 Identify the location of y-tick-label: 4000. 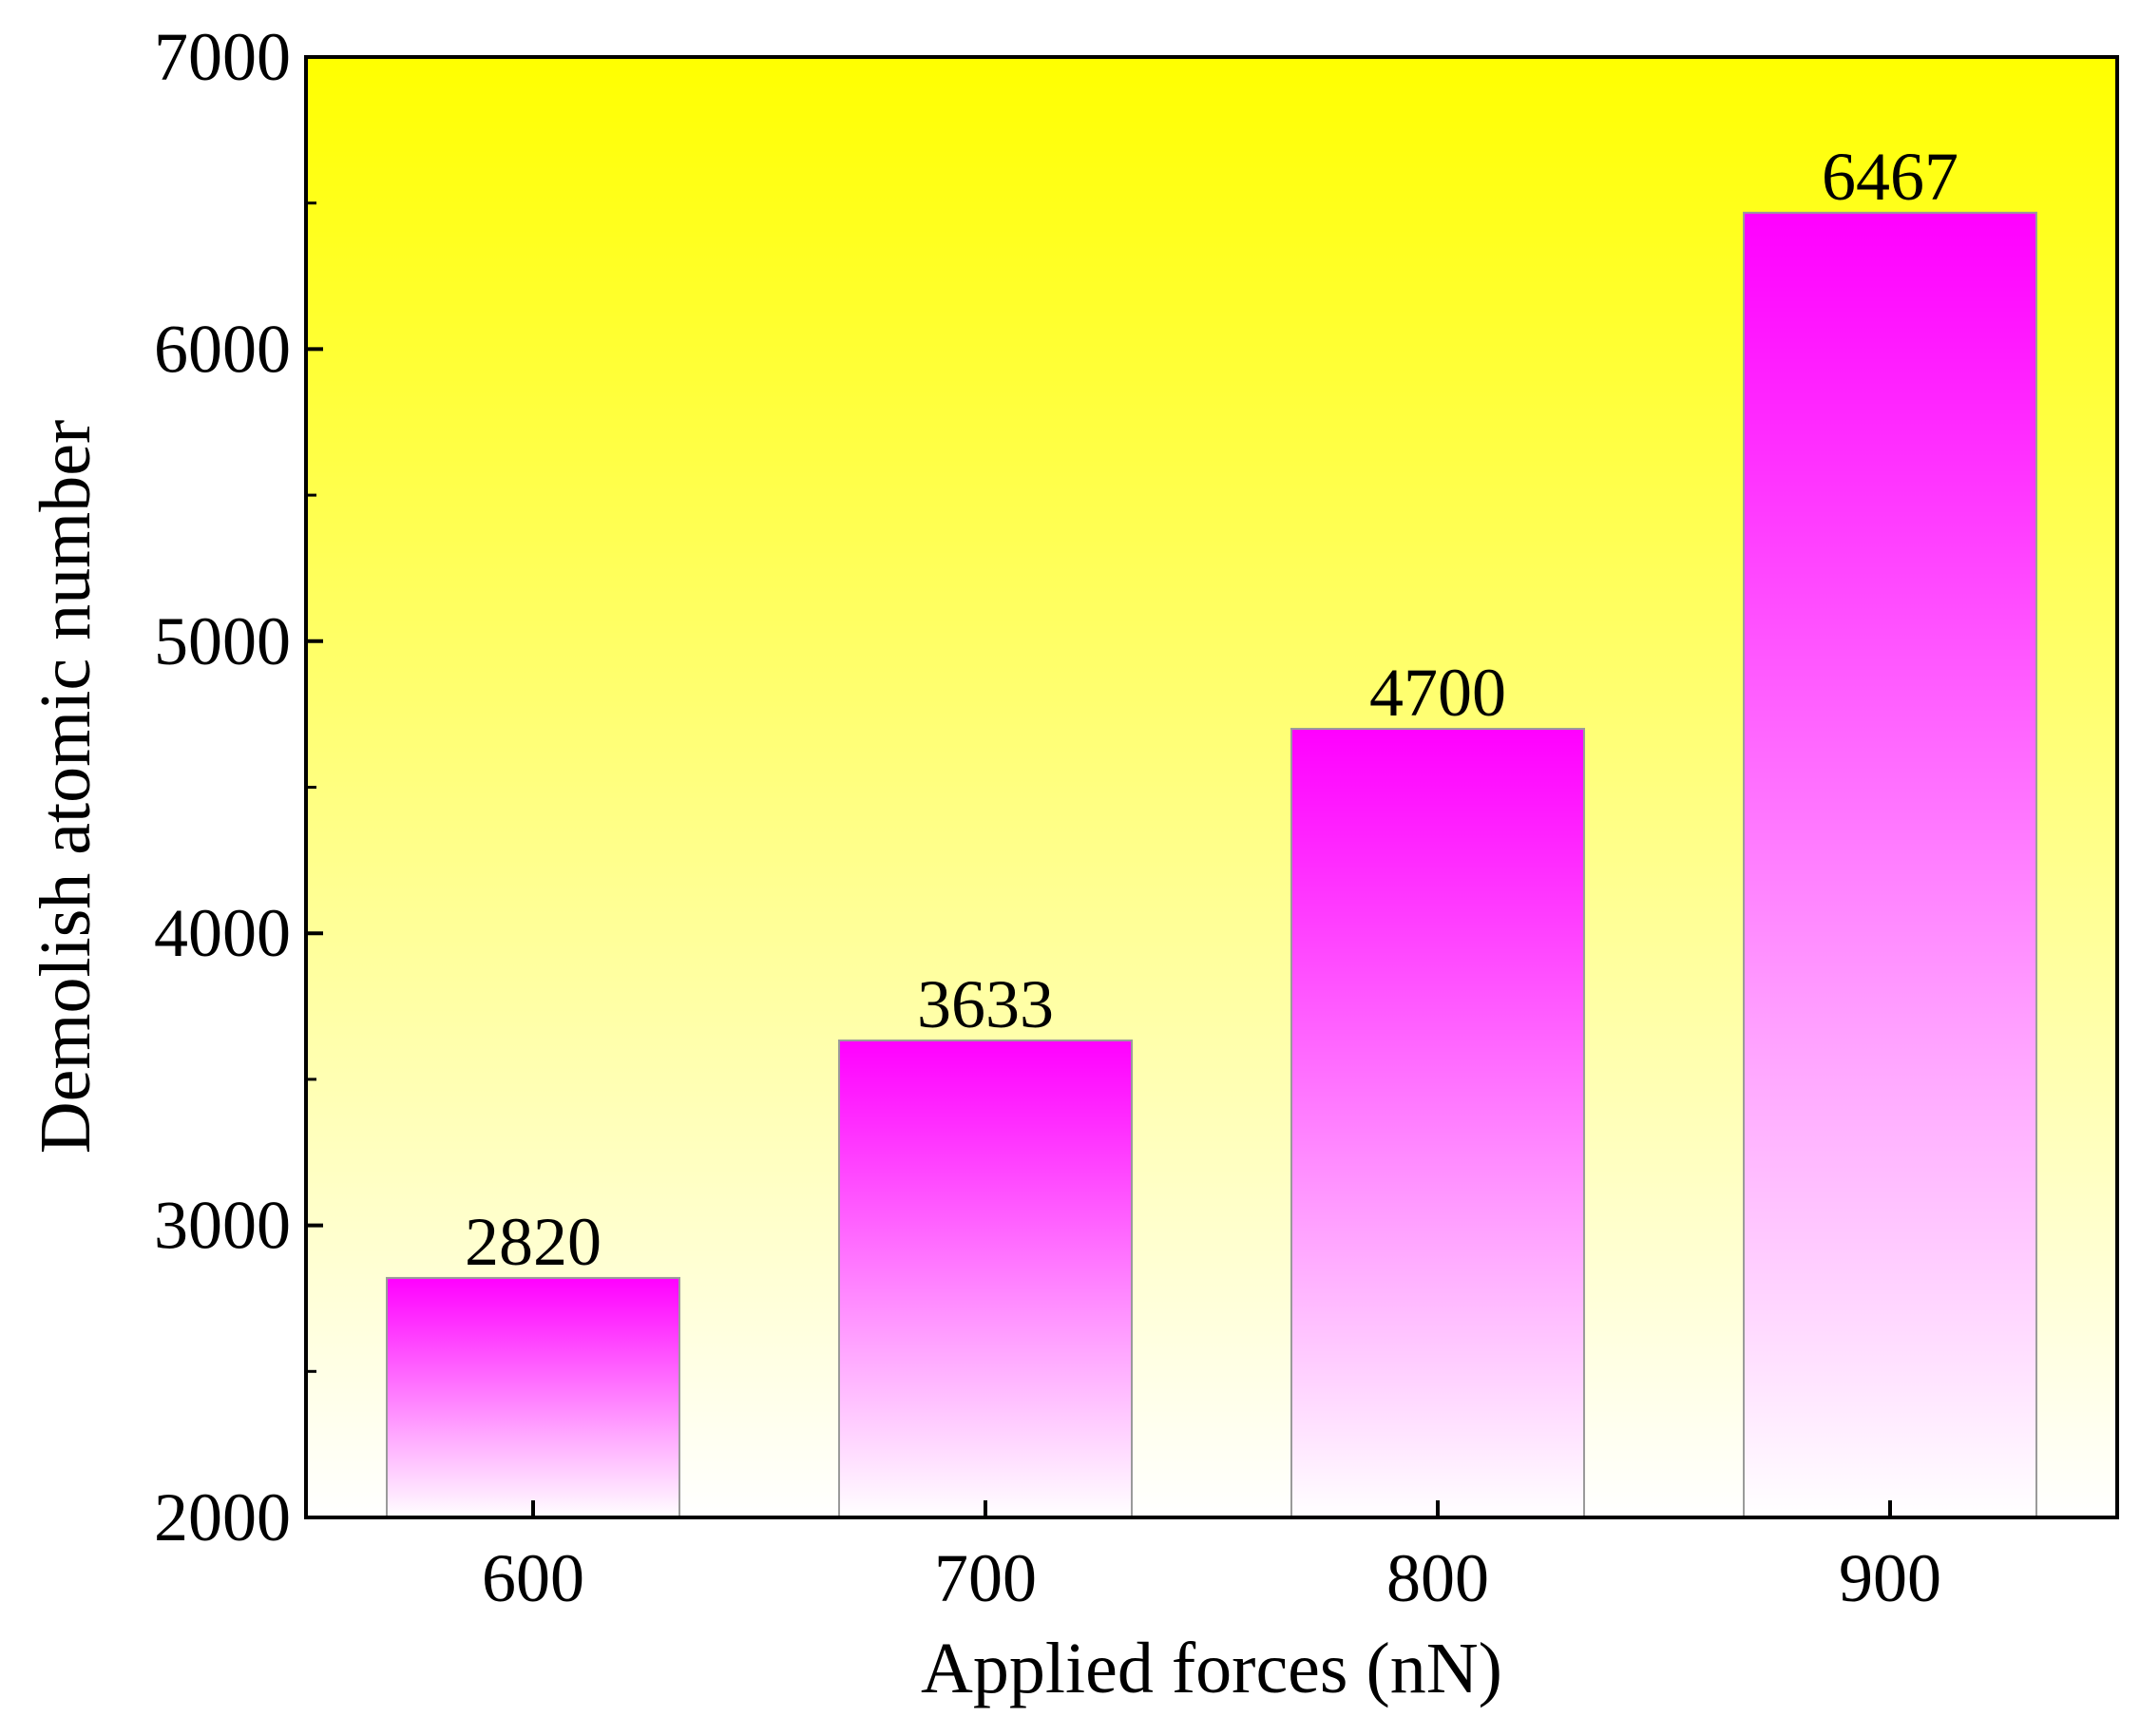
(222, 933).